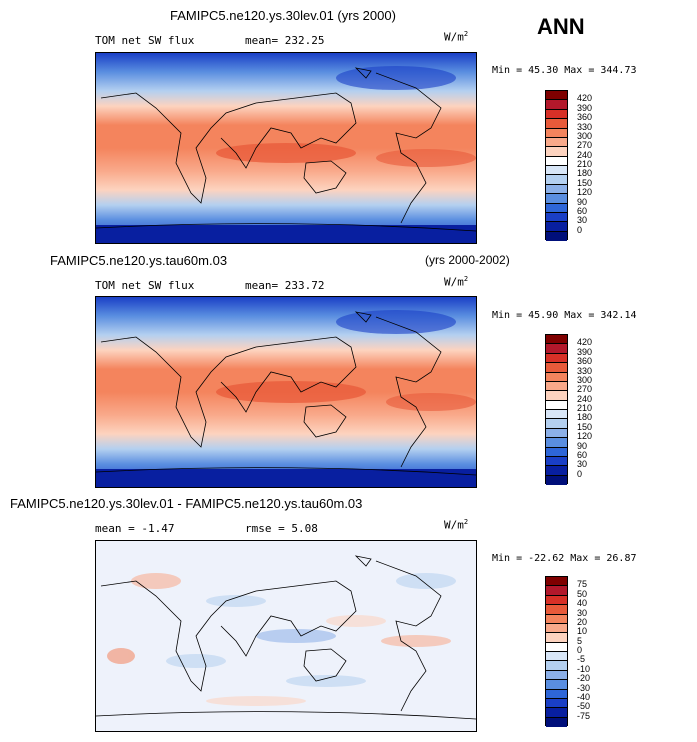  Describe the element at coordinates (584, 715) in the screenshot. I see `colorbar-level-label: -75` at that location.